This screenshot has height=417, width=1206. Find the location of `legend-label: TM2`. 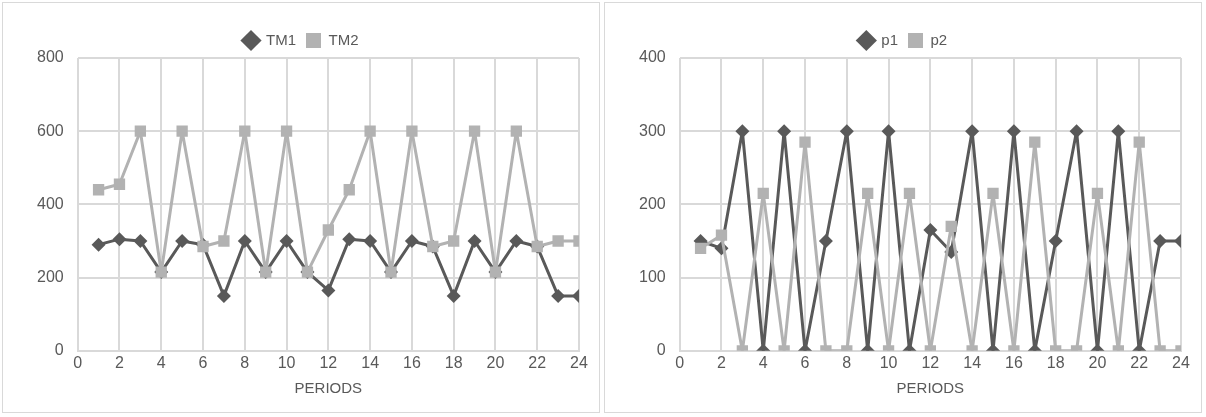

legend-label: TM2 is located at coordinates (343, 39).